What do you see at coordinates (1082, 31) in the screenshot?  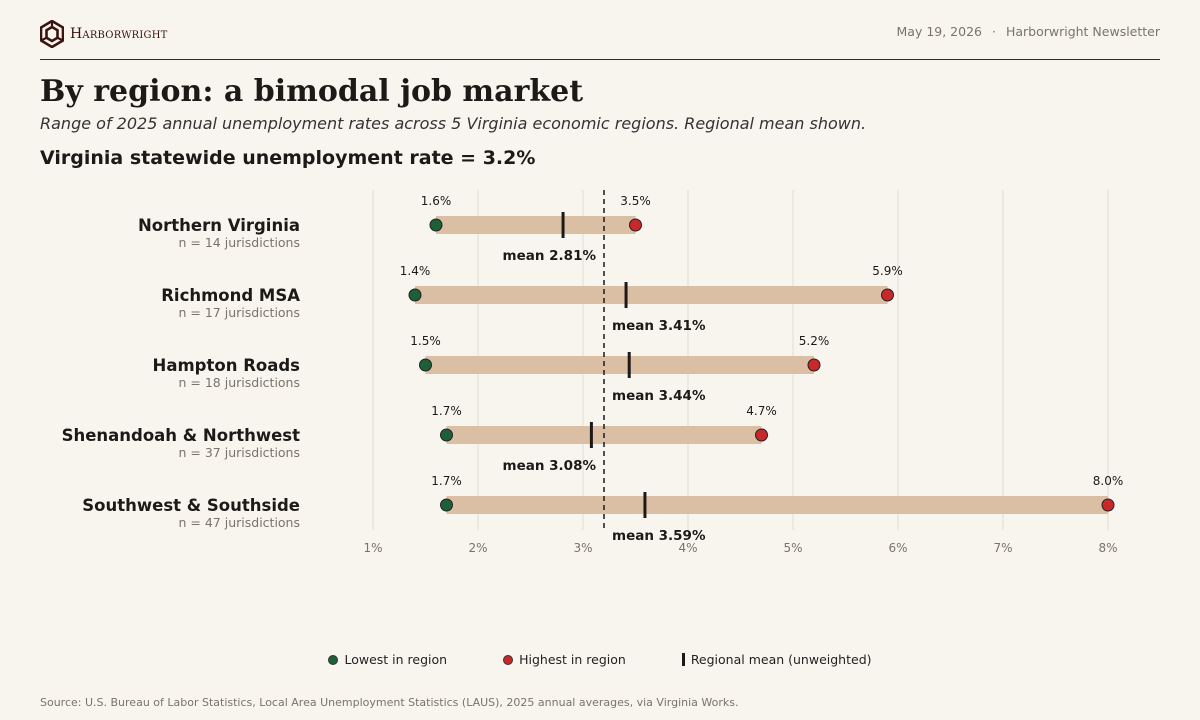 I see `newsletter-name: Harborwright Newsletter` at bounding box center [1082, 31].